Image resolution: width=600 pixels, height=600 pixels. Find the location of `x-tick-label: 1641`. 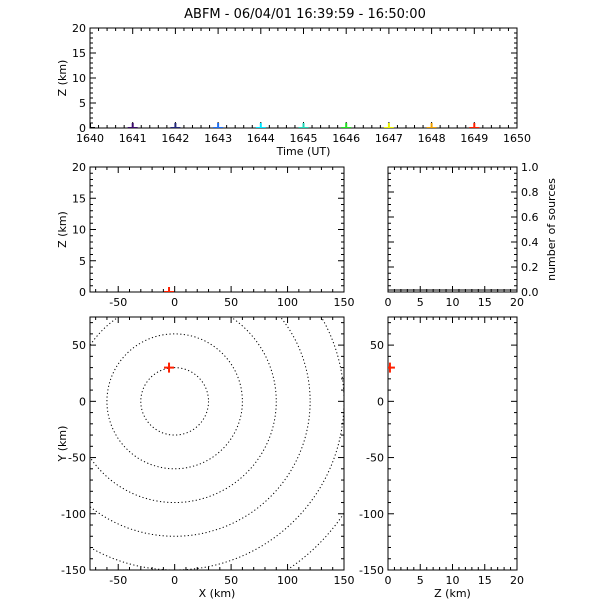

x-tick-label: 1641 is located at coordinates (133, 138).